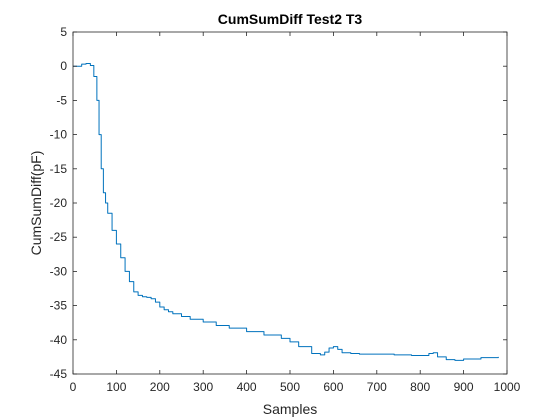 This screenshot has width=560, height=420. Describe the element at coordinates (290, 387) in the screenshot. I see `x-tick-label: 500` at that location.